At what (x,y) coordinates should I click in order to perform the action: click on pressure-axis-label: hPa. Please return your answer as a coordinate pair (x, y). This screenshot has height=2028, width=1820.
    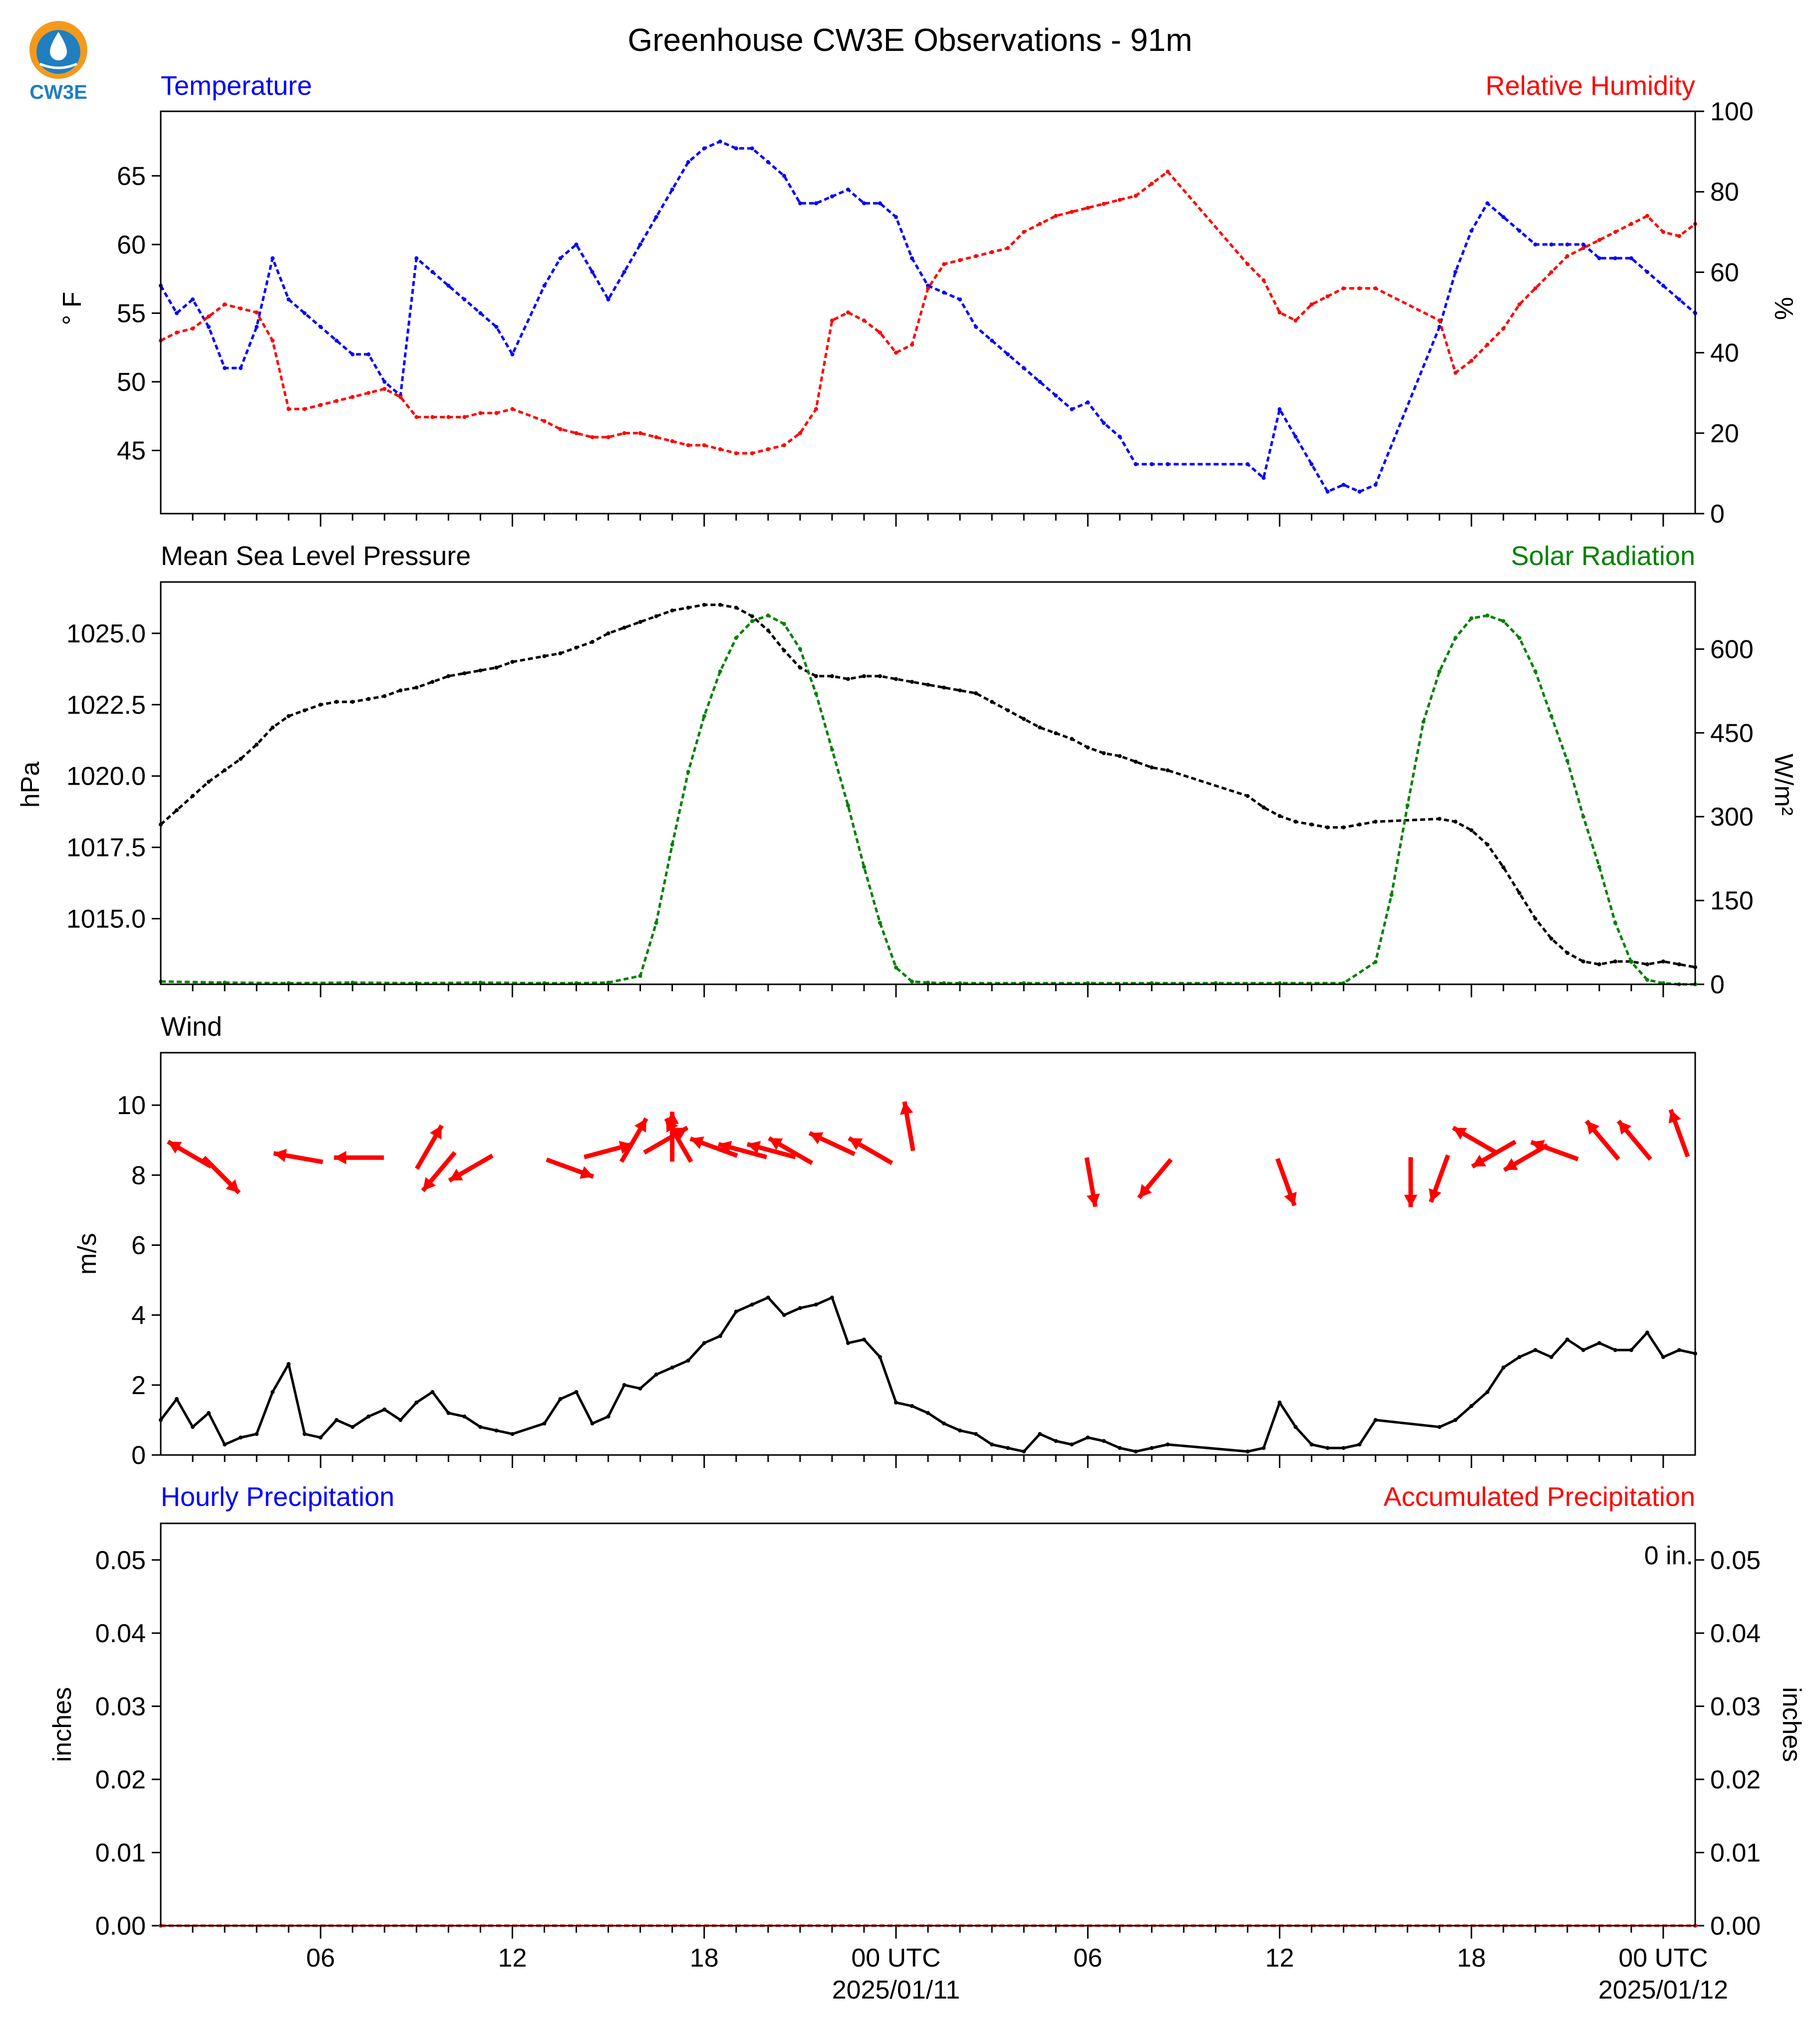
    Looking at the image, I should click on (30, 785).